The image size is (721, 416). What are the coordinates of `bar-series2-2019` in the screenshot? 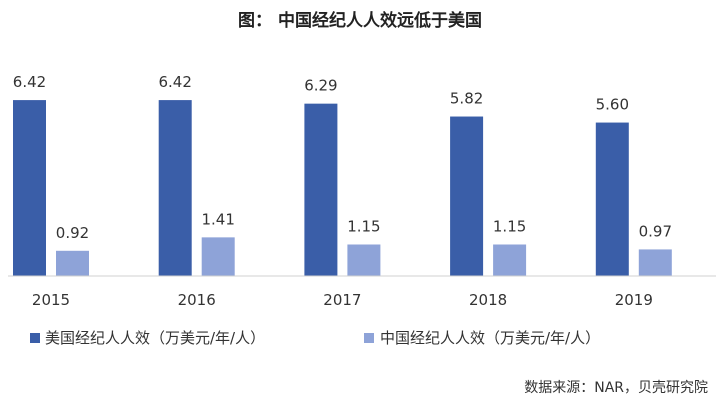 It's located at (655, 262).